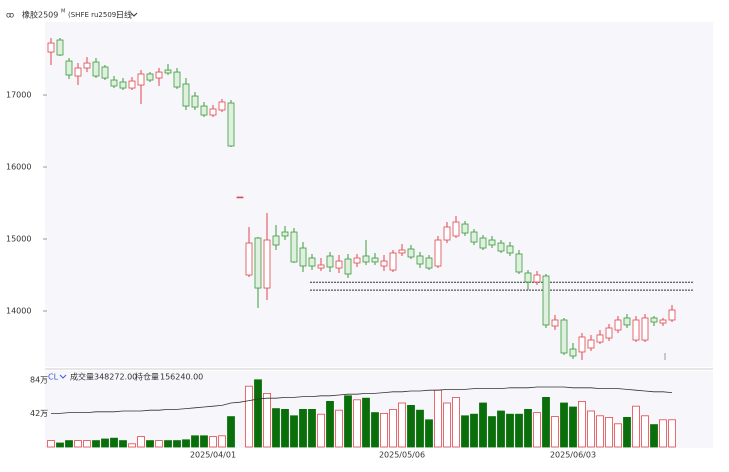  What do you see at coordinates (39, 379) in the screenshot?
I see `y-tick-label: 84万` at bounding box center [39, 379].